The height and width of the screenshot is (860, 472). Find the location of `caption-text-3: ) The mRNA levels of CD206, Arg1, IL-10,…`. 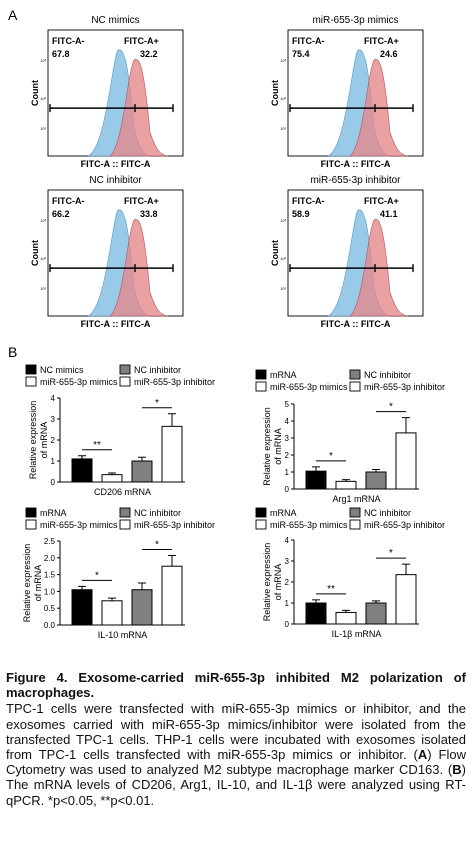

caption-text-3: ) The mRNA levels of CD206, Arg1, IL-10,… is located at coordinates (236, 785).